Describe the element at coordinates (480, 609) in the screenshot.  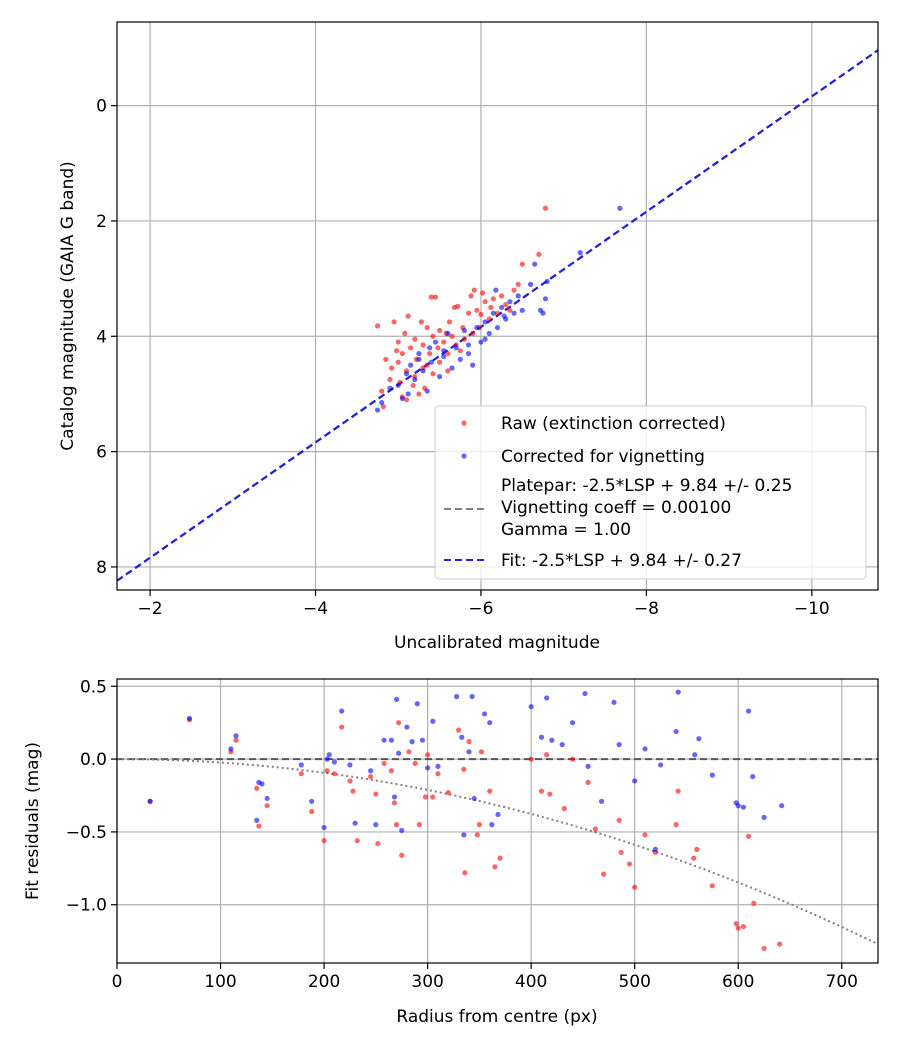
I see `x-tick-label: −6` at that location.